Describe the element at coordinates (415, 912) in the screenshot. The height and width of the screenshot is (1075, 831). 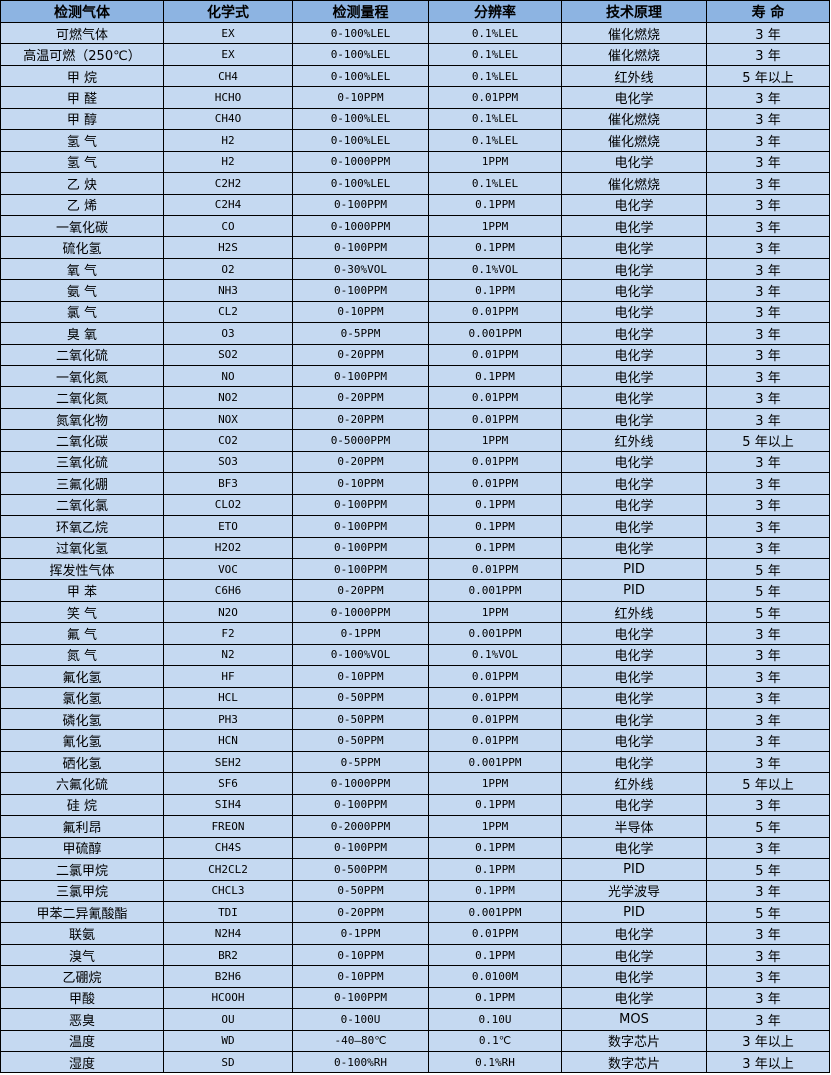
I see `table-row: 甲苯二异氰酸酯 TDI 0-20PPM 0.001PPM PID 5 年` at that location.